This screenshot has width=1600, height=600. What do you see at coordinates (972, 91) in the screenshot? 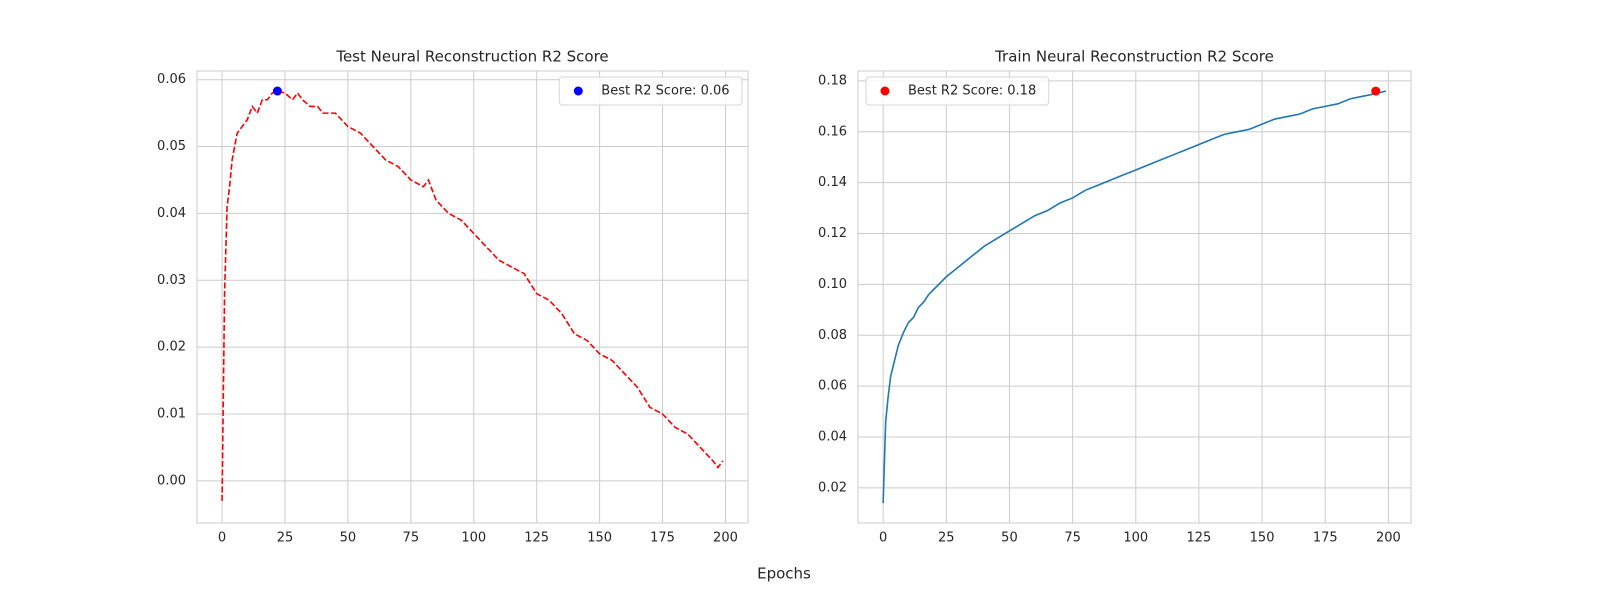
I see `legend-label: Best R2 Score: 0.18` at bounding box center [972, 91].